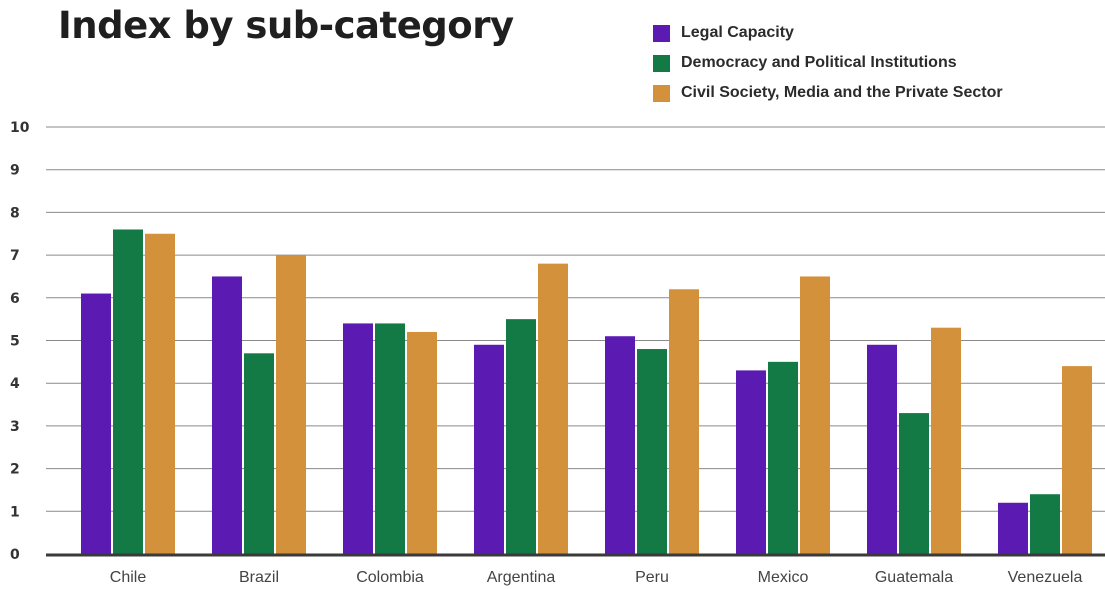  What do you see at coordinates (15, 470) in the screenshot?
I see `y-tick-label: 2` at bounding box center [15, 470].